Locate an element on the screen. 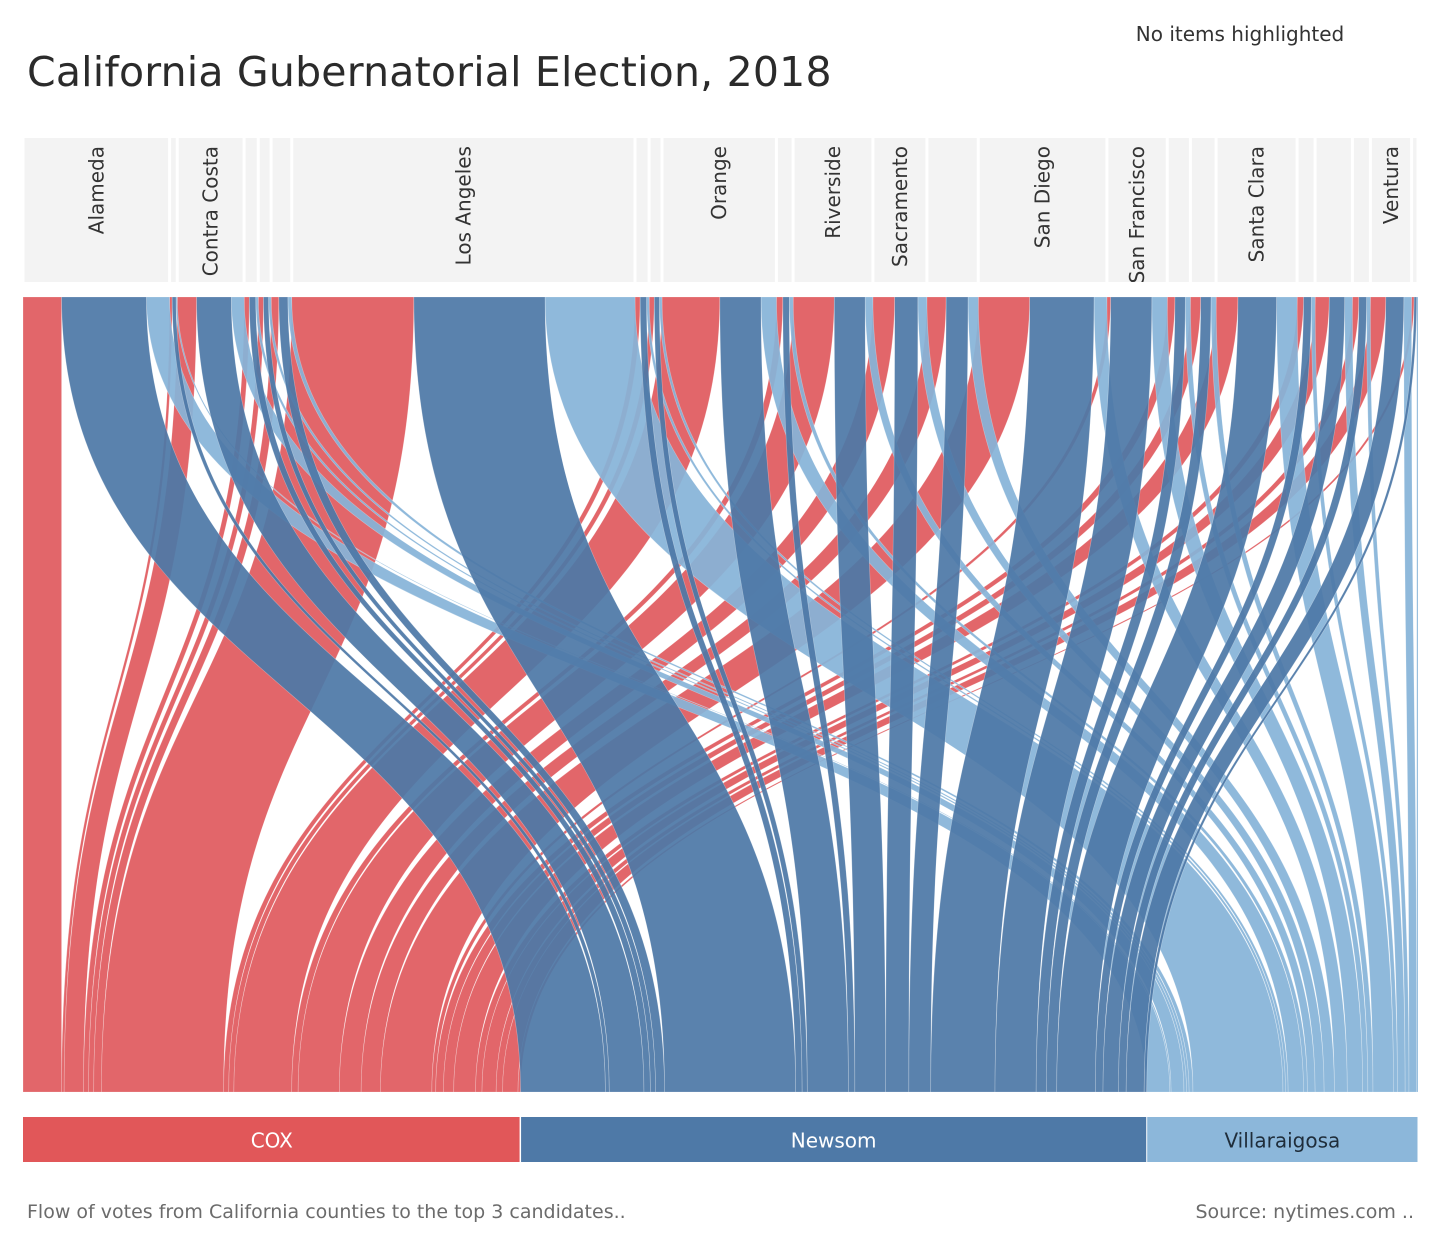  page-title: California Gubernatorial Election, 2018 is located at coordinates (429, 72).